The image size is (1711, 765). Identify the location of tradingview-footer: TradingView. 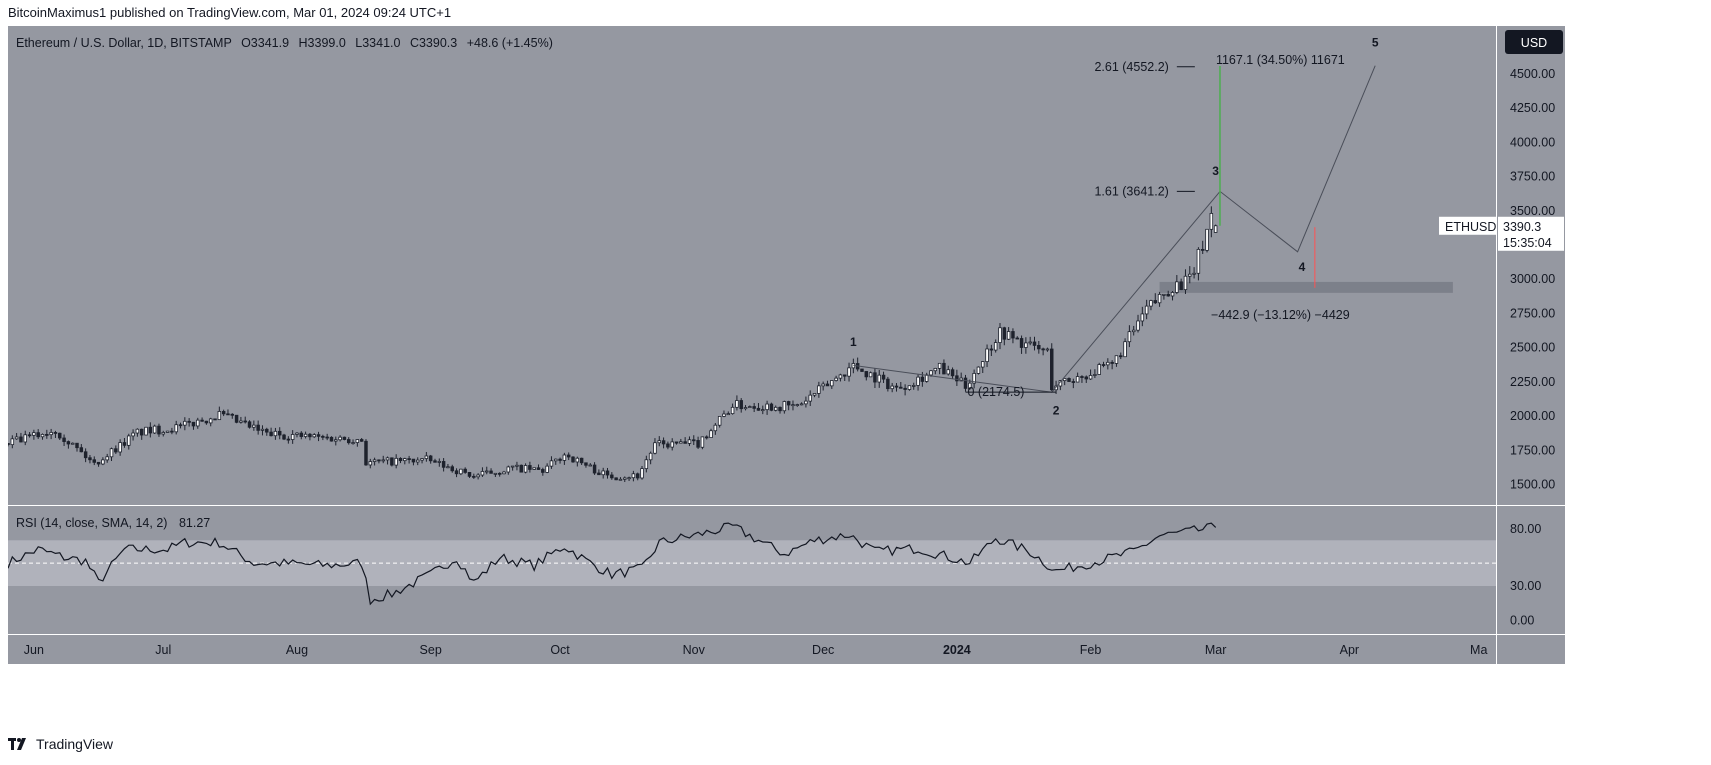
(60, 744).